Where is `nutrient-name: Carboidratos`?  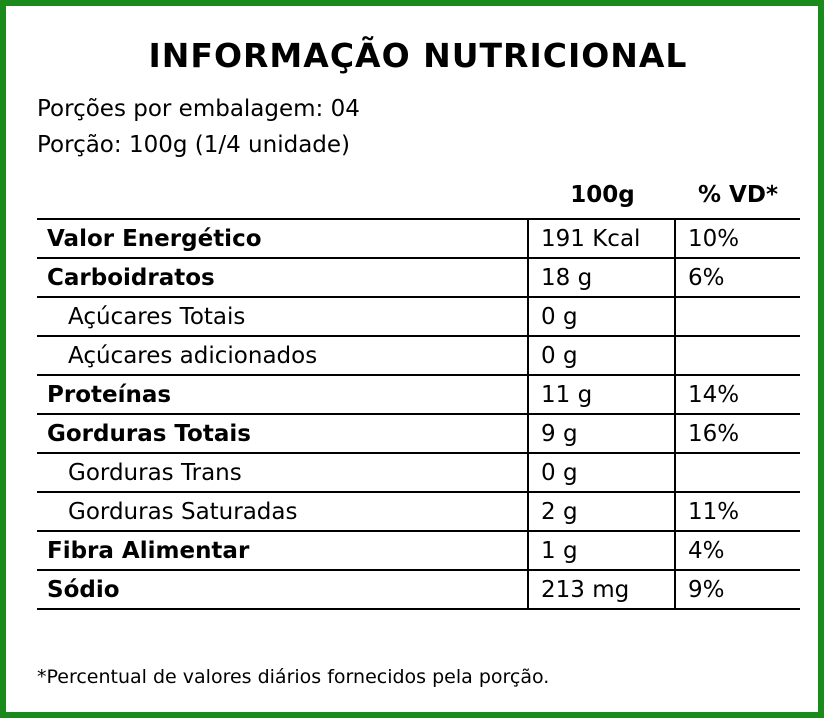 nutrient-name: Carboidratos is located at coordinates (283, 277).